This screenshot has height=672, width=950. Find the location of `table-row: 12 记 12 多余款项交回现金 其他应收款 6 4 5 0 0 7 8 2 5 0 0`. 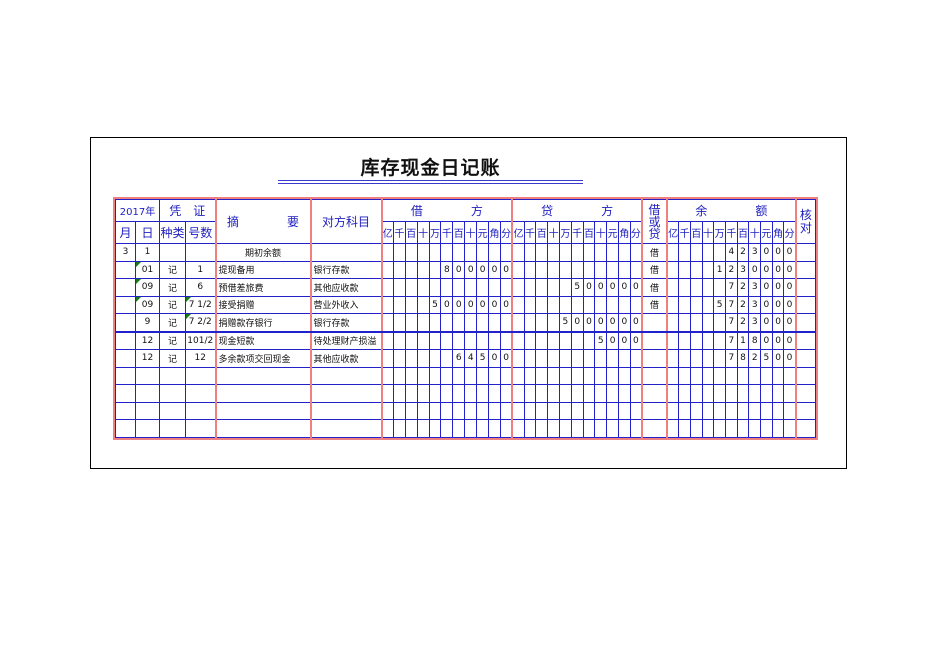

table-row: 12 记 12 多余款项交回现金 其他应收款 6 4 5 0 0 7 8 2 5 0 0 is located at coordinates (466, 358).